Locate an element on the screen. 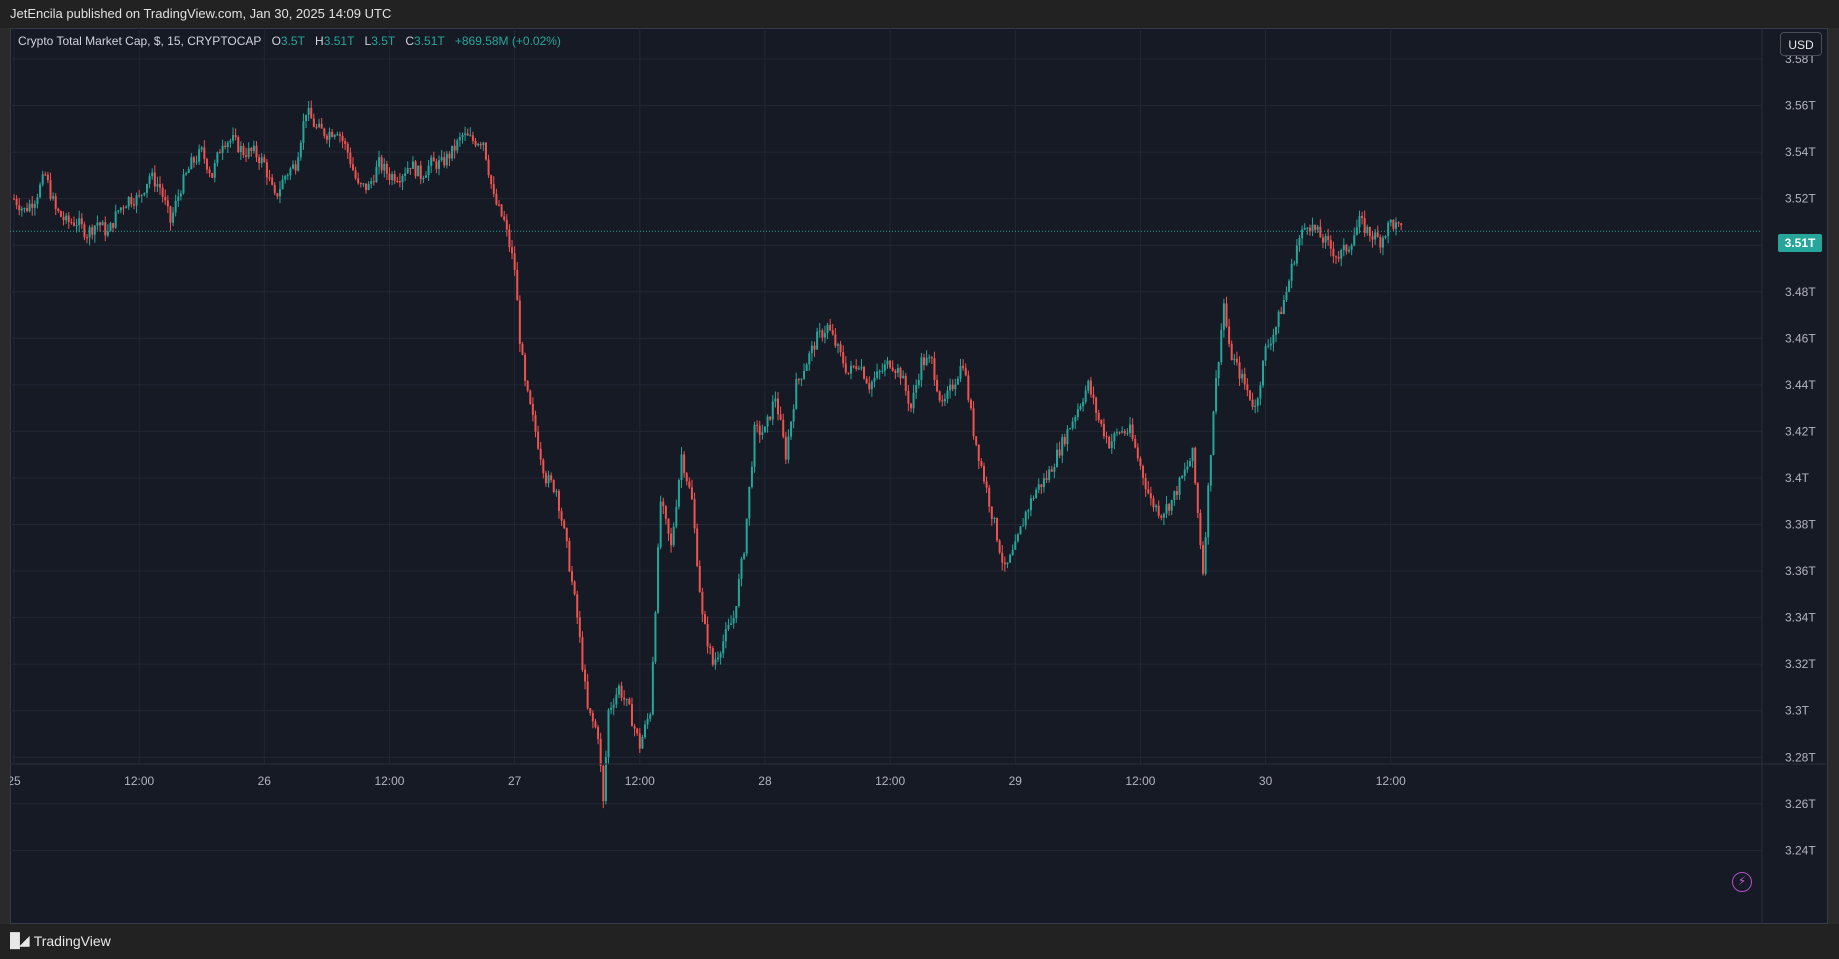 The height and width of the screenshot is (959, 1839). low-value: 3.5T is located at coordinates (383, 41).